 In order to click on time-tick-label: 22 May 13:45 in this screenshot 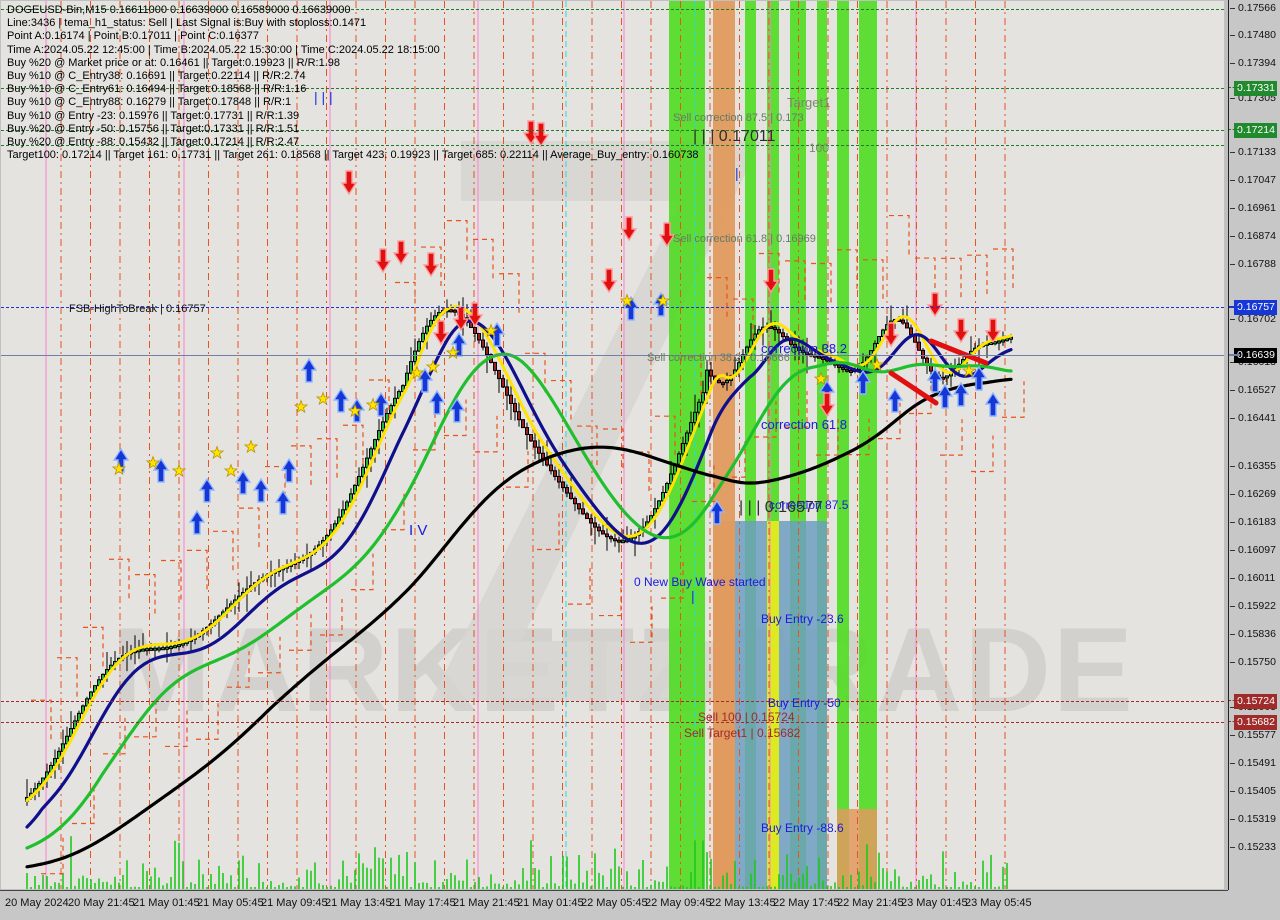, I will do `click(742, 903)`.